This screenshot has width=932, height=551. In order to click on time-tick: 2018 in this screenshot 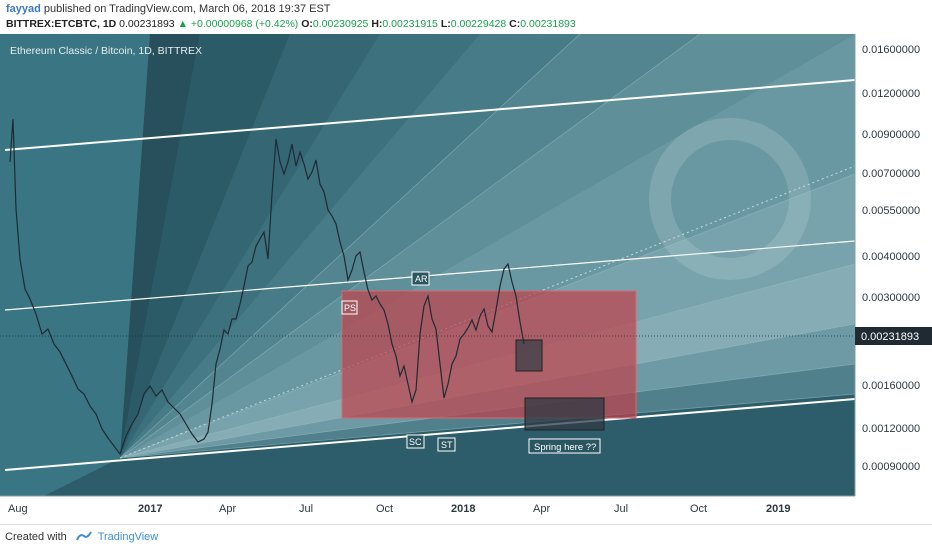, I will do `click(463, 509)`.